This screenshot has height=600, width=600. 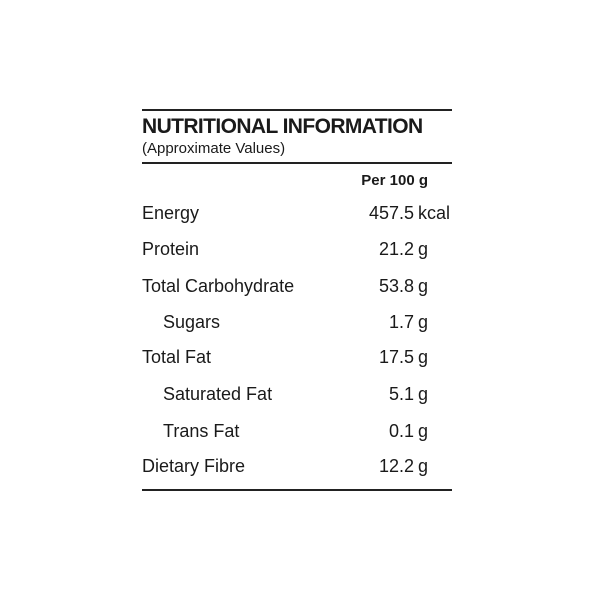 I want to click on nutrient-row: Sugars 1.7 g, so click(x=297, y=324).